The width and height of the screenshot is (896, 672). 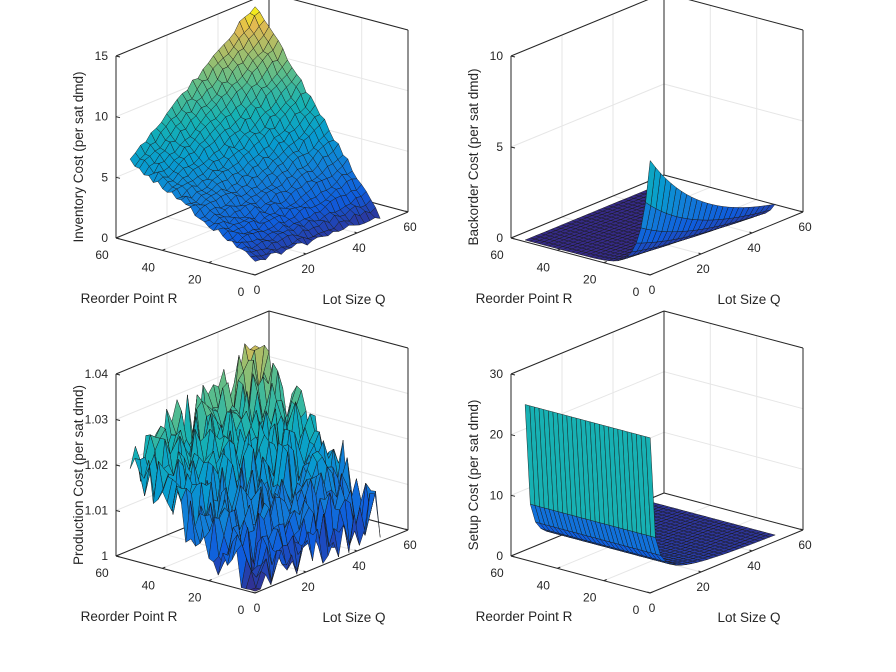 What do you see at coordinates (78, 156) in the screenshot?
I see `z-axis-label: Inventory Cost (per sat dmd)` at bounding box center [78, 156].